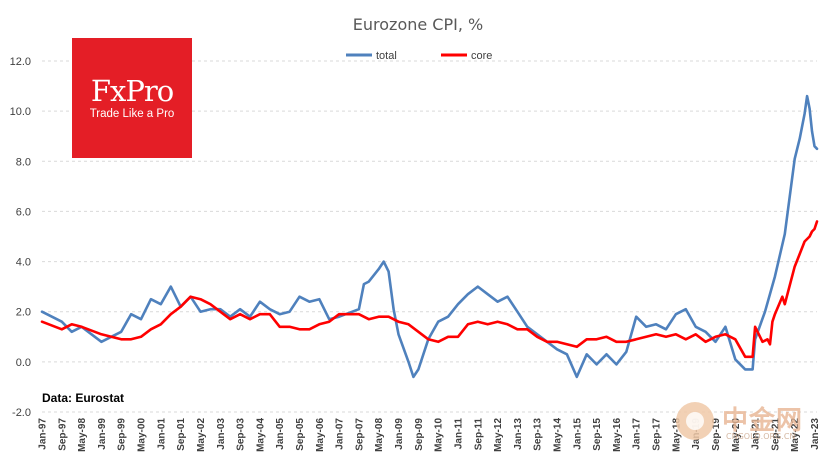  Describe the element at coordinates (577, 434) in the screenshot. I see `x-tick-label: Jan-15` at that location.